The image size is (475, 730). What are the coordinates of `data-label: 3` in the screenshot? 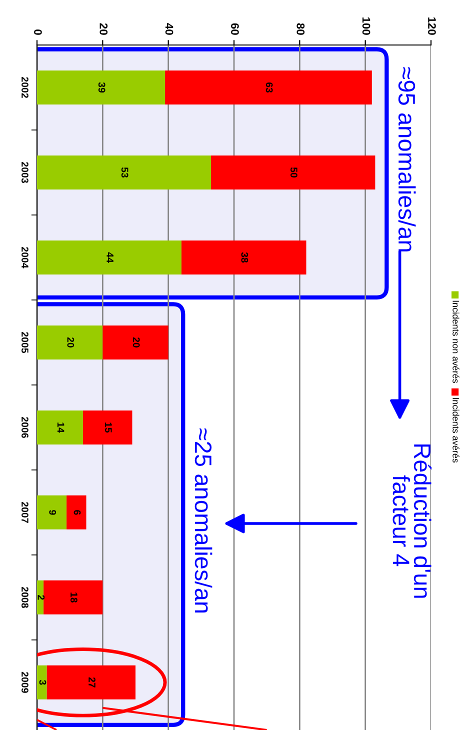 It's located at (42, 682).